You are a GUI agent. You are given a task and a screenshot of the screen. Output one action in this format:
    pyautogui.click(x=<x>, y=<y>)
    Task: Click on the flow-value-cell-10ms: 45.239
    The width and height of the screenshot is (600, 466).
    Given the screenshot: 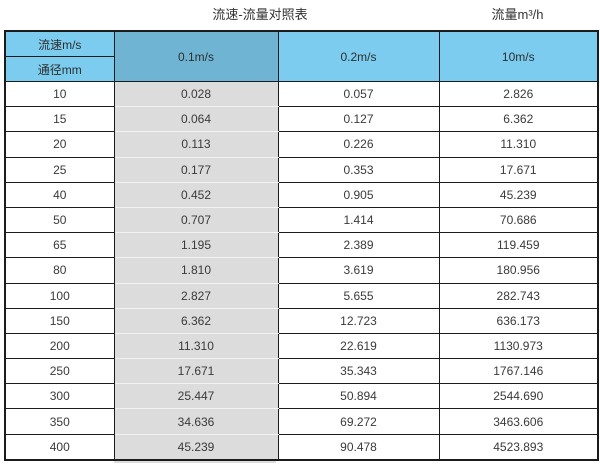 What is the action you would take?
    pyautogui.click(x=518, y=194)
    